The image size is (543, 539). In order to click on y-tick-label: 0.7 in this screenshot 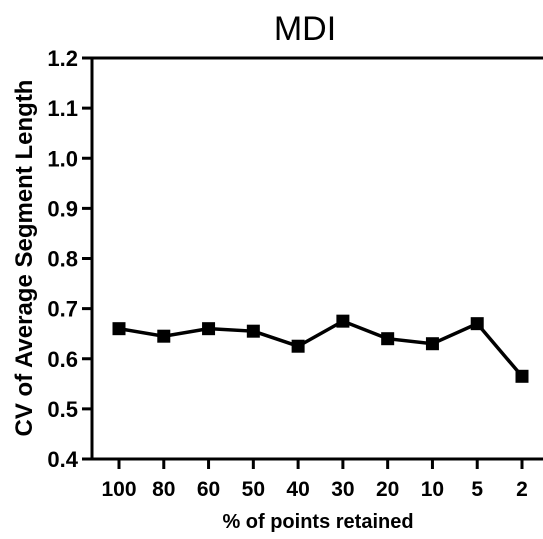, I will do `click(62, 309)`.